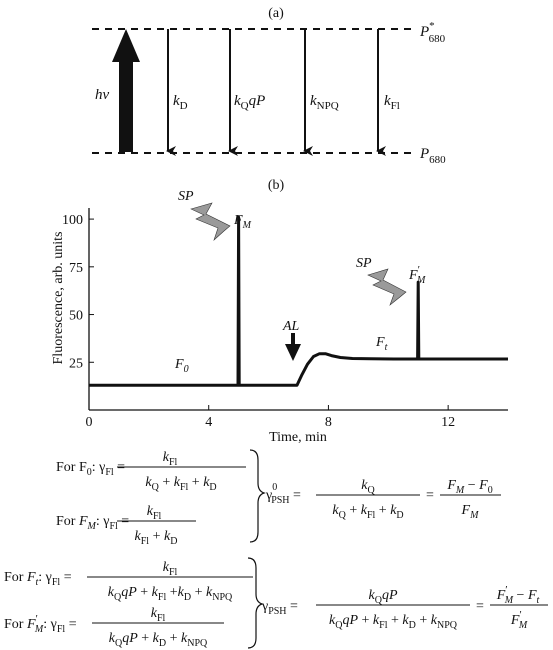 The image size is (553, 650). I want to click on annotation-ft: Ft, so click(381, 344).